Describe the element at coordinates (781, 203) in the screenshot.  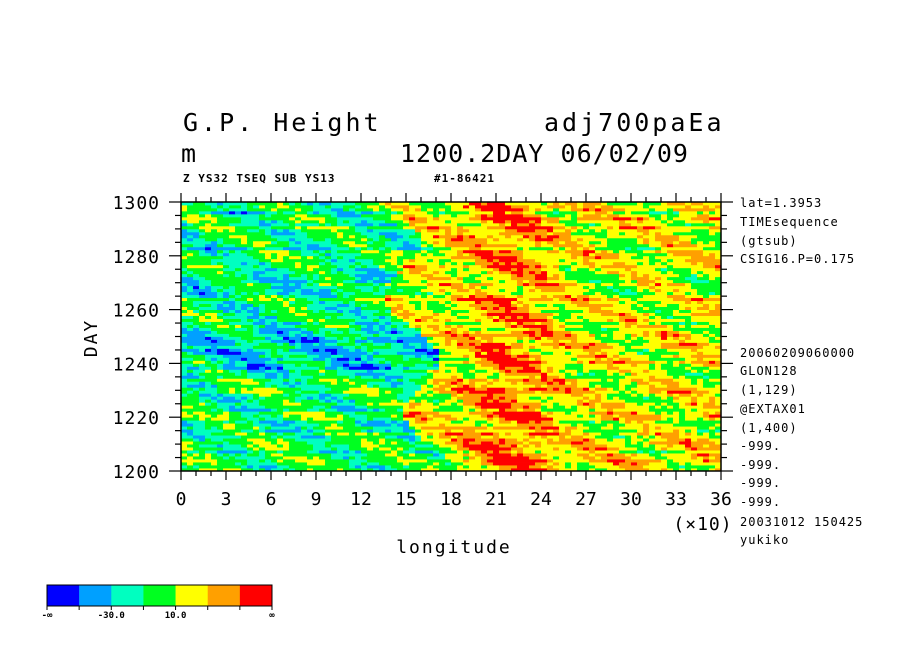
I see `side-info-top-0: lat=1.3953` at that location.